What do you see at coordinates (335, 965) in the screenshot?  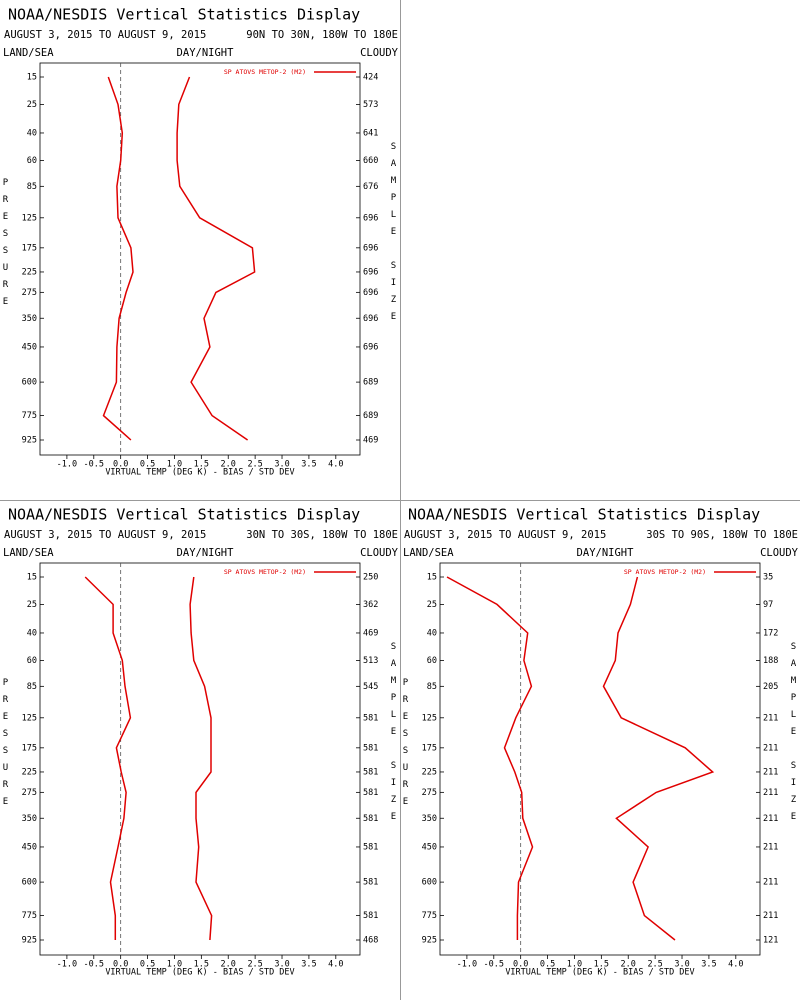 I see `x-tick-label: 4.0` at bounding box center [335, 965].